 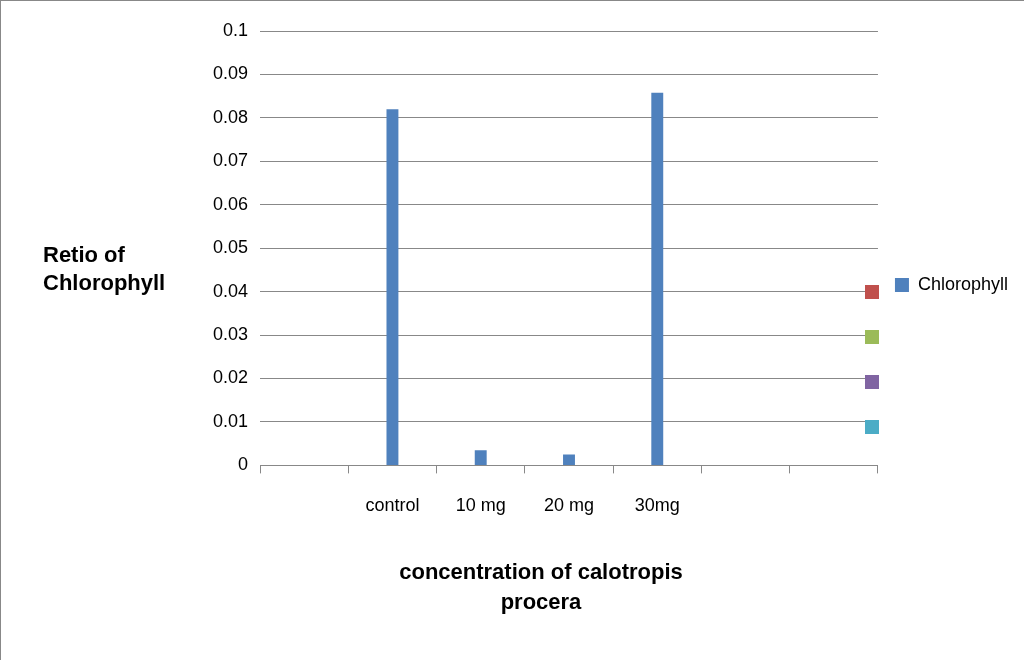 I want to click on y-tick-label: 0.08, so click(x=230, y=116).